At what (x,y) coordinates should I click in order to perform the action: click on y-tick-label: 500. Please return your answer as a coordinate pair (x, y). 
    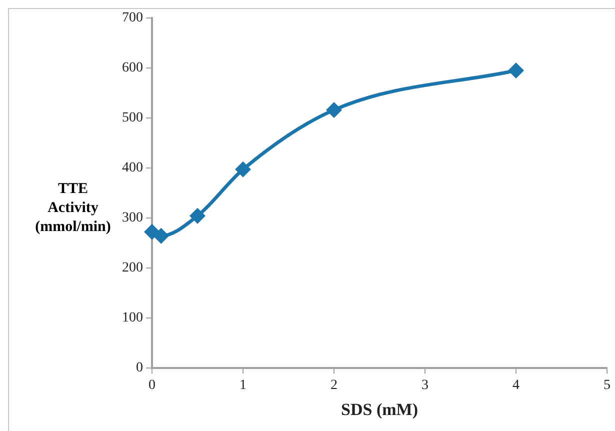
    Looking at the image, I should click on (132, 118).